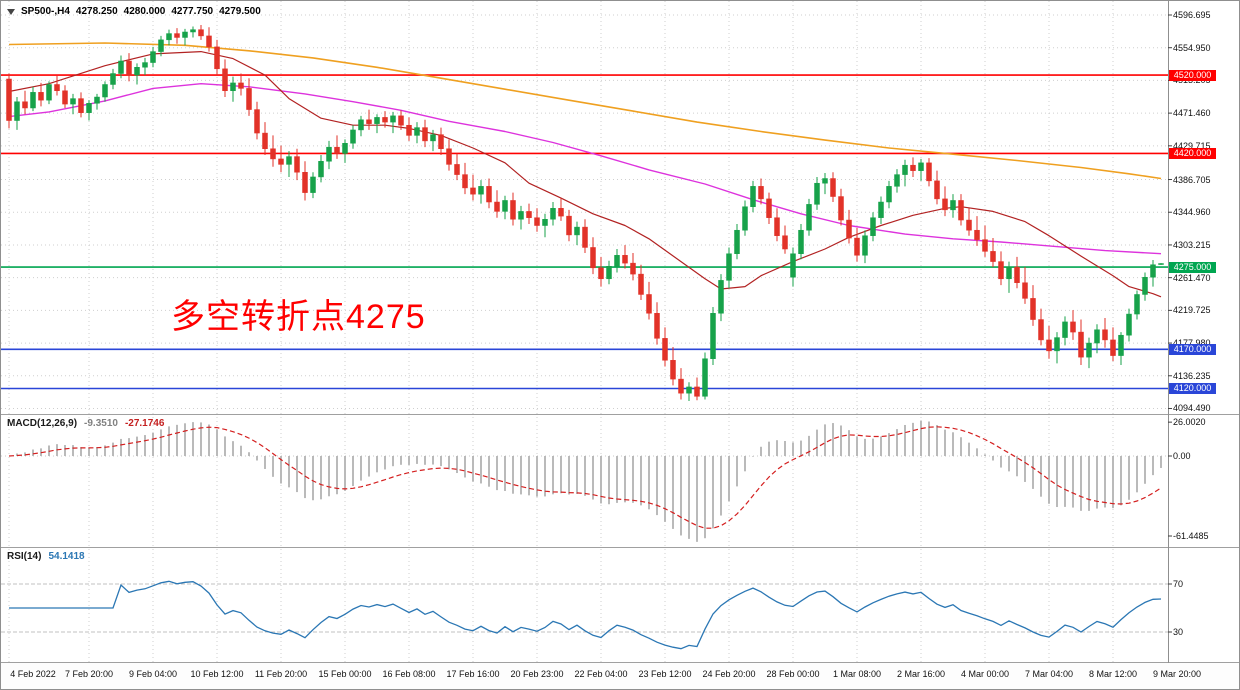 The height and width of the screenshot is (690, 1240). What do you see at coordinates (66, 556) in the screenshot?
I see `rsi-value: 54.1418` at bounding box center [66, 556].